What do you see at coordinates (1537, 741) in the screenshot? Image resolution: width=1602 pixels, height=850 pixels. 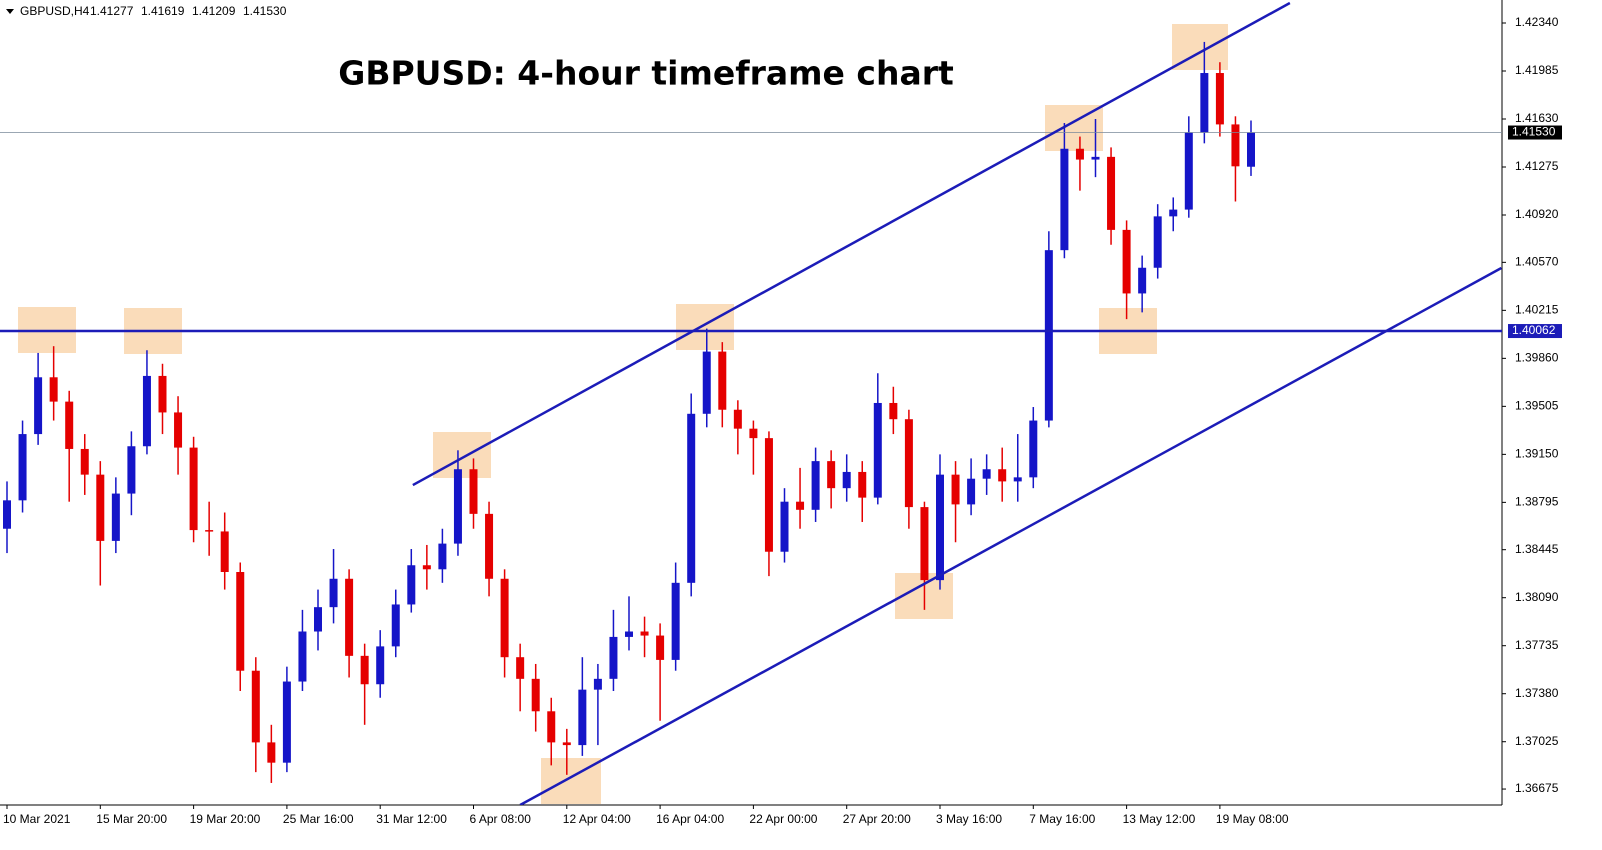 I see `y-tick-label: 1.37025` at bounding box center [1537, 741].